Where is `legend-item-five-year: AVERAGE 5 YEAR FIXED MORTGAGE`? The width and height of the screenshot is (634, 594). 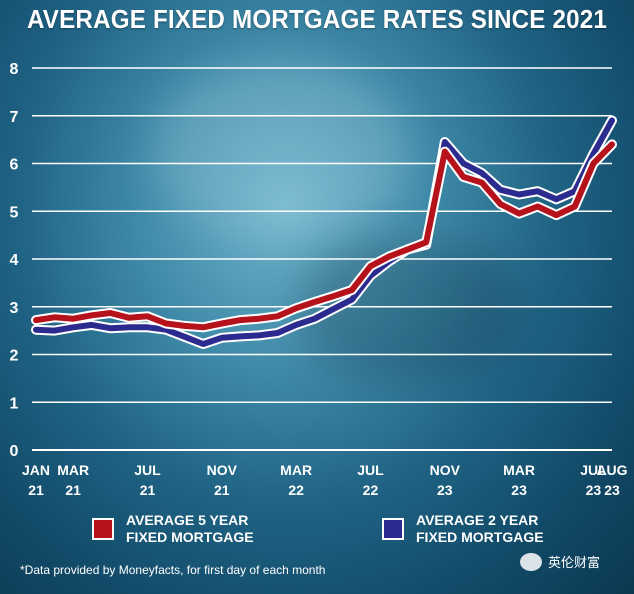 legend-item-five-year: AVERAGE 5 YEAR FIXED MORTGAGE is located at coordinates (184, 529).